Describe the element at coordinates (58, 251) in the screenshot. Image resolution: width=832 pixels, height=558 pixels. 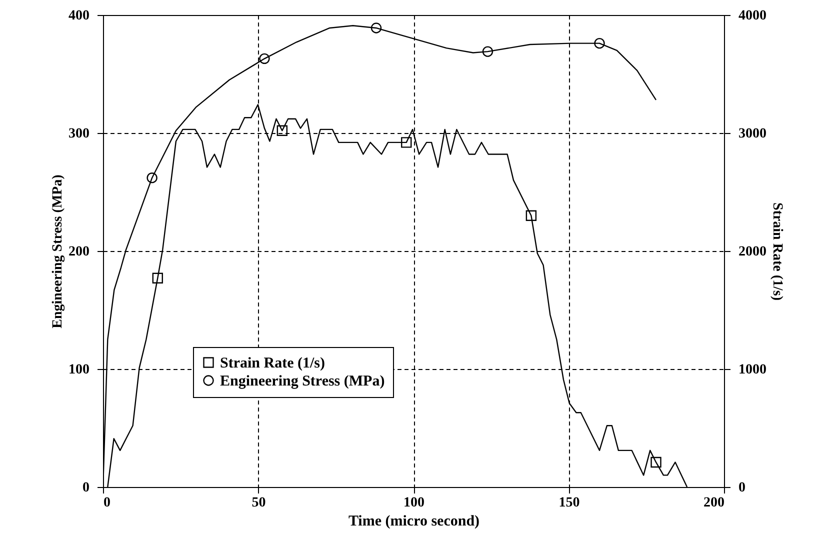
I see `y-axis-title: Engineering Stress (MPa)` at that location.